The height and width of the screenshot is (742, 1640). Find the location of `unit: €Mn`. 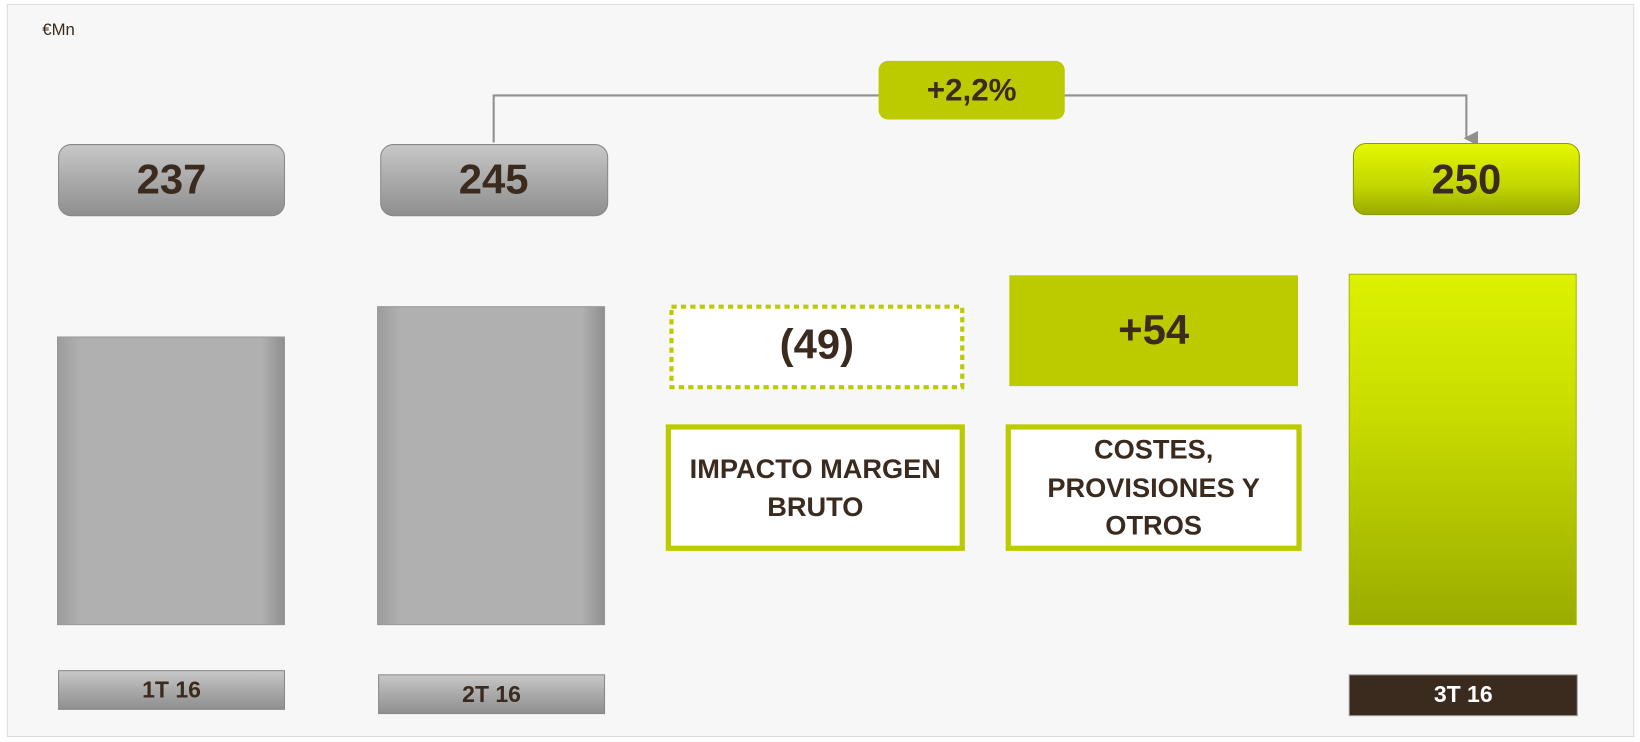

unit: €Mn is located at coordinates (58, 29).